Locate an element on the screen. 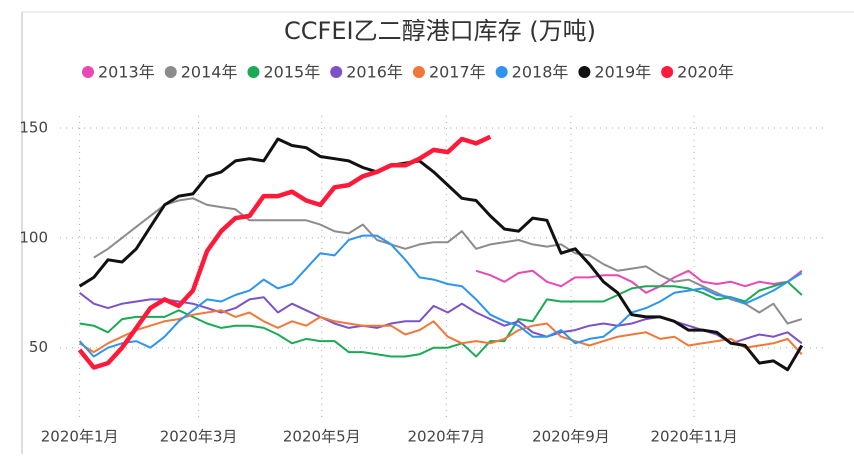 This screenshot has width=854, height=458. chart-title: CCFEI乙二醇港口库存 (万吨) is located at coordinates (440, 31).